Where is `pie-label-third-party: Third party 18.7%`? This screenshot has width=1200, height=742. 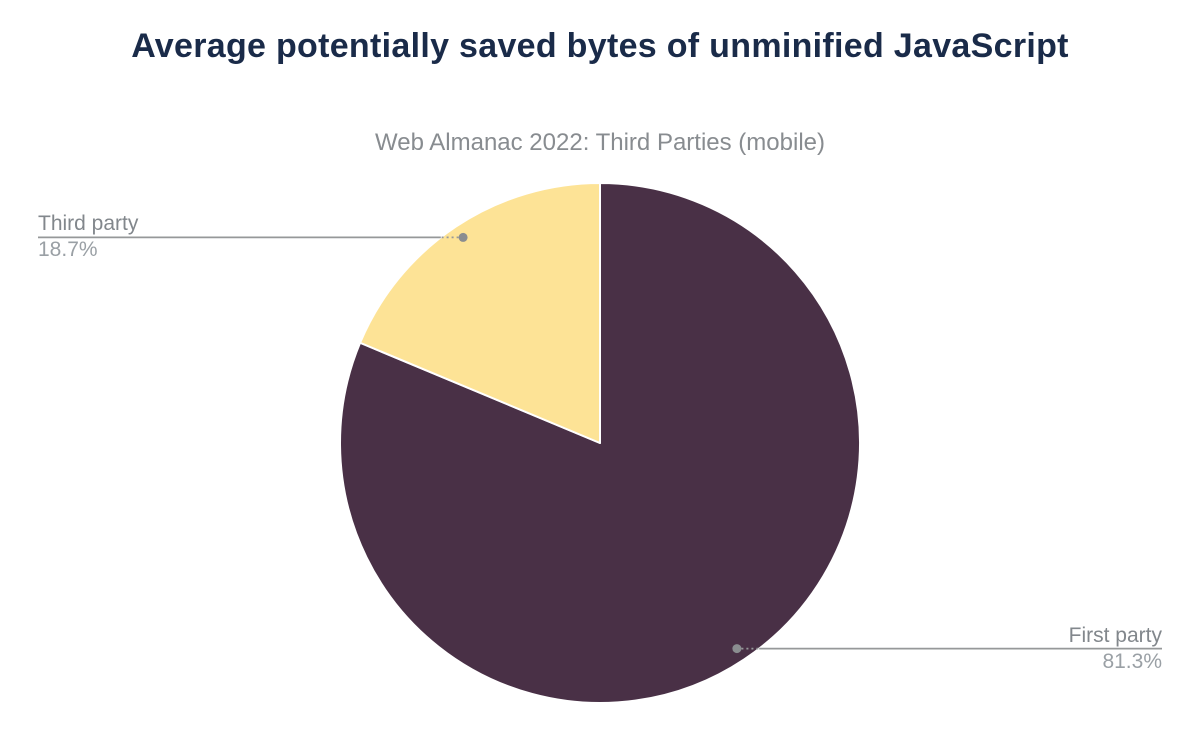
pie-label-third-party: Third party 18.7% is located at coordinates (88, 237).